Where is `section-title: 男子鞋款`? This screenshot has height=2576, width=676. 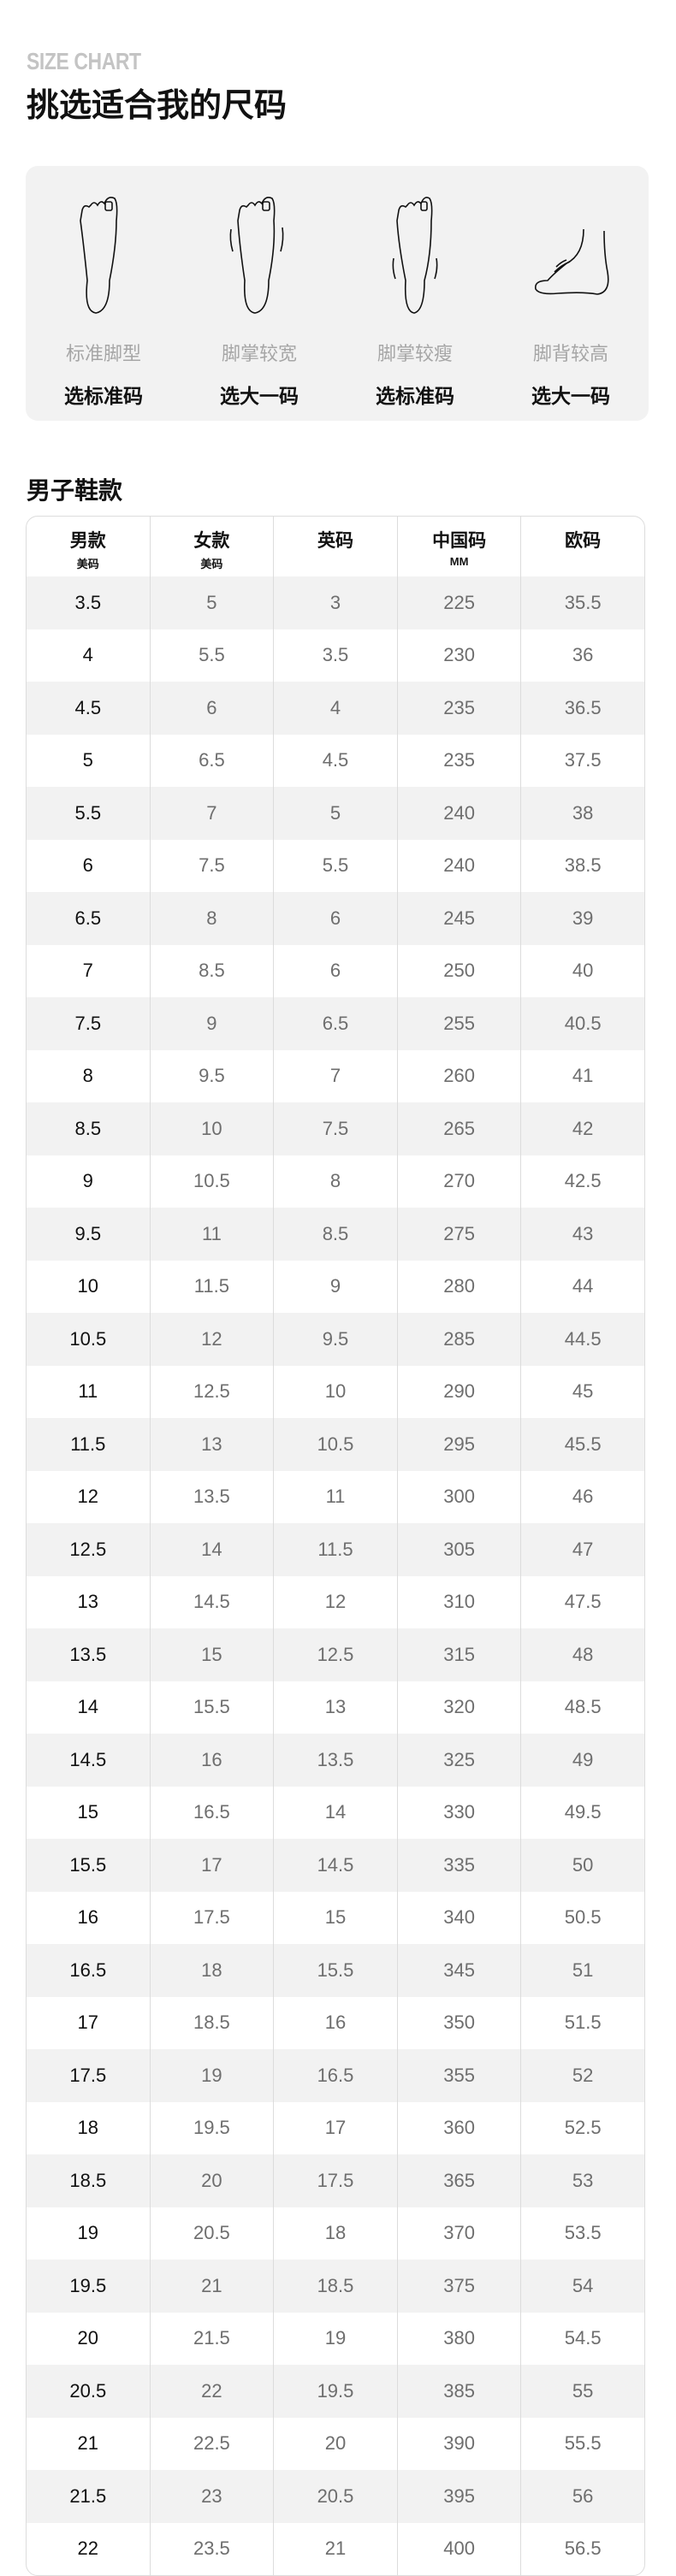 section-title: 男子鞋款 is located at coordinates (75, 490).